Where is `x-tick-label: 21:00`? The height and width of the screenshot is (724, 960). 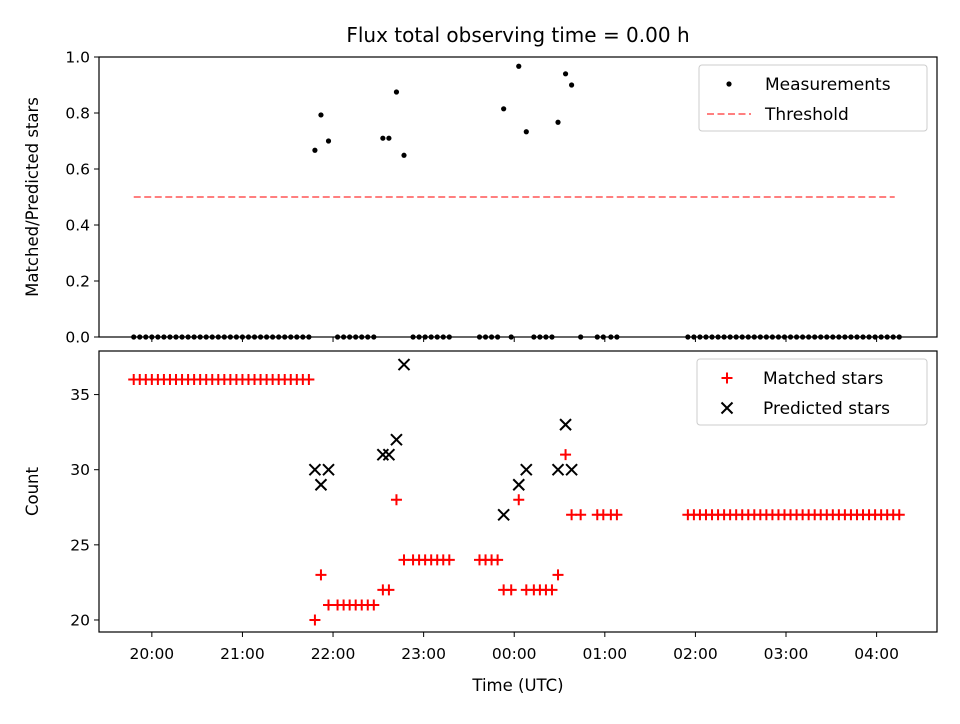
x-tick-label: 21:00 is located at coordinates (242, 654).